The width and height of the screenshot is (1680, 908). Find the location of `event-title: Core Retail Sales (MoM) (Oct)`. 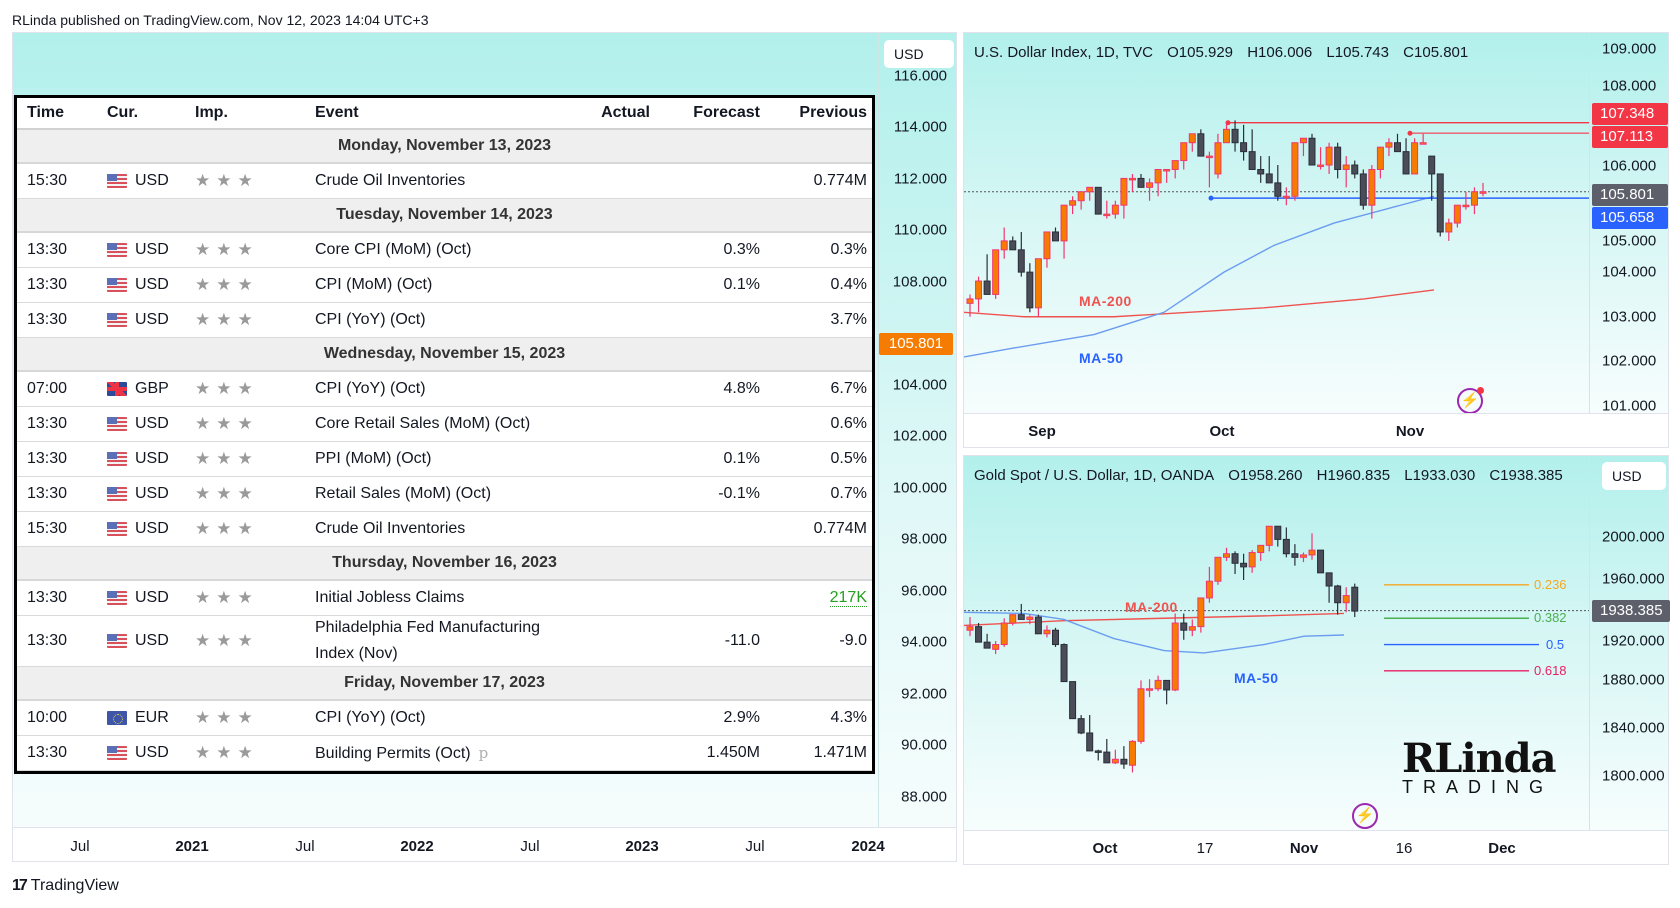

event-title: Core Retail Sales (MoM) (Oct) is located at coordinates (423, 423).